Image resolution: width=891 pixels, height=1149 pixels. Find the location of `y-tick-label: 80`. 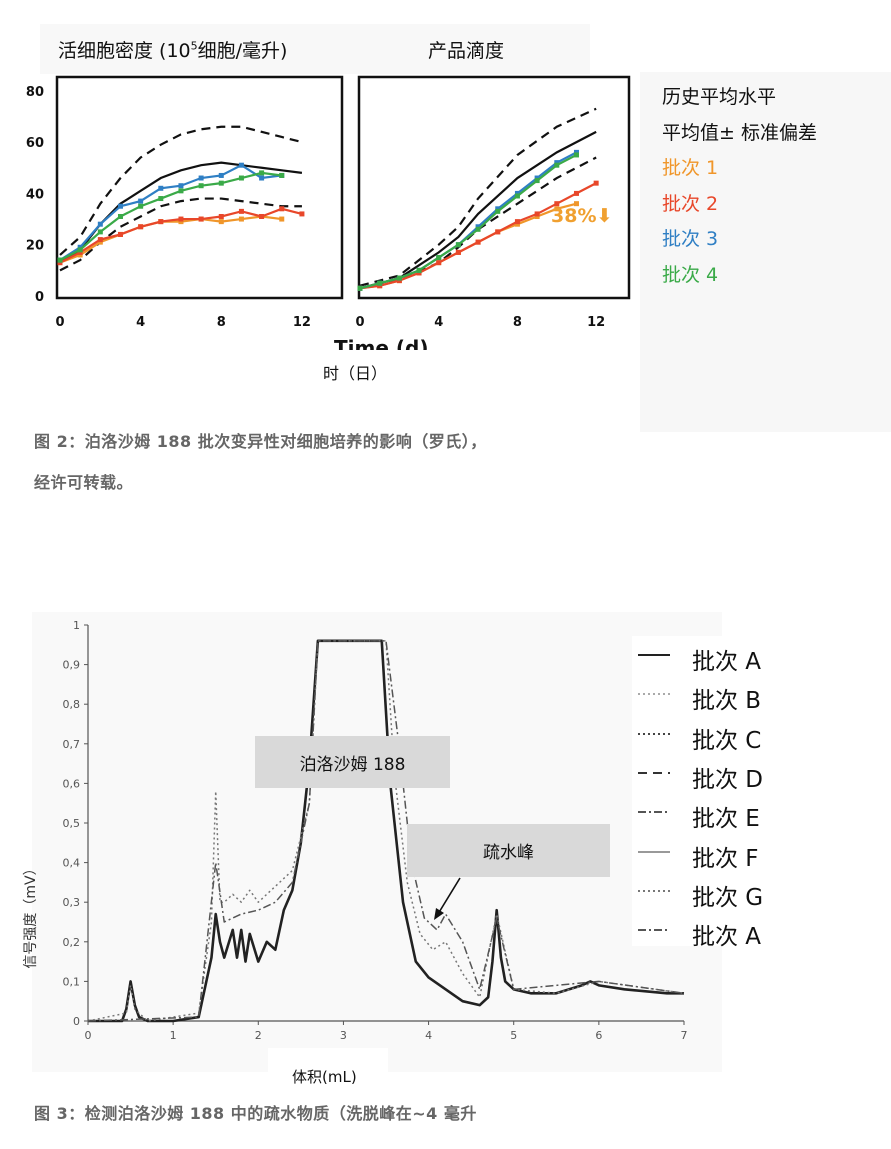

y-tick-label: 80 is located at coordinates (35, 92).